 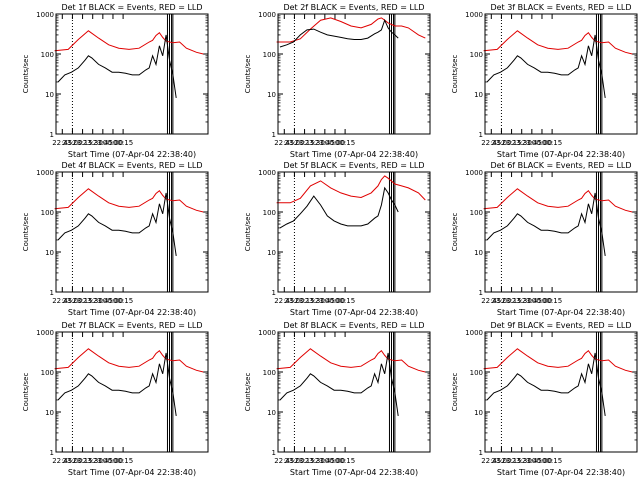 I want to click on panel-title: Det 4f BLACK = Events, RED = LLD, so click(x=131, y=165).